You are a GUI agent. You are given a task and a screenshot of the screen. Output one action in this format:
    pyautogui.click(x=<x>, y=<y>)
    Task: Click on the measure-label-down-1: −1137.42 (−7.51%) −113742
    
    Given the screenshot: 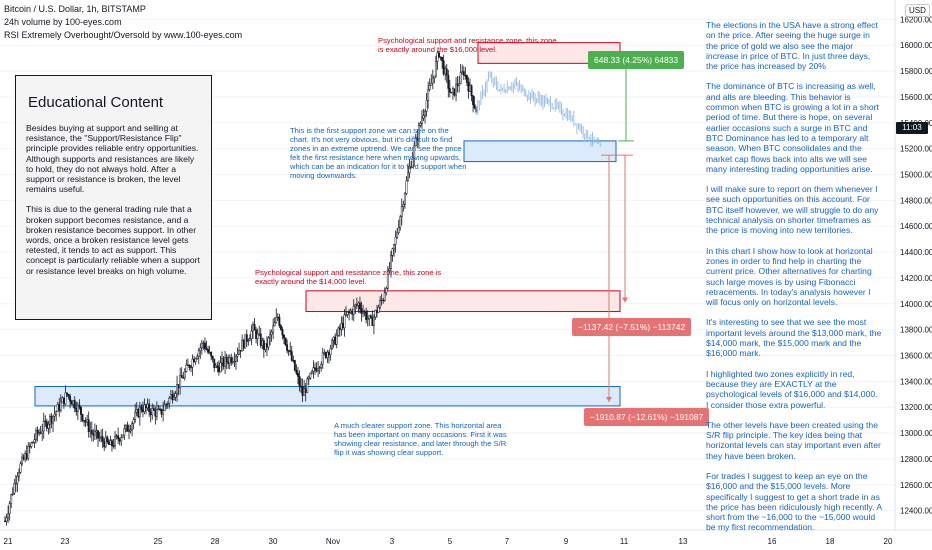 What is the action you would take?
    pyautogui.click(x=632, y=327)
    